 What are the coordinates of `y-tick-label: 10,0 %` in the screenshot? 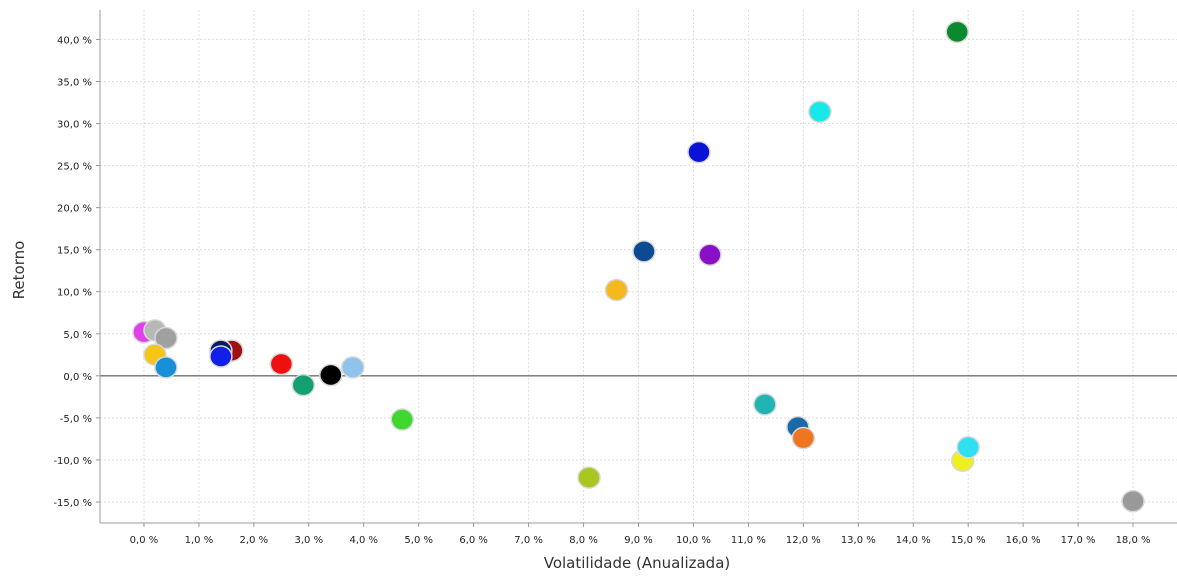 It's located at (74, 293).